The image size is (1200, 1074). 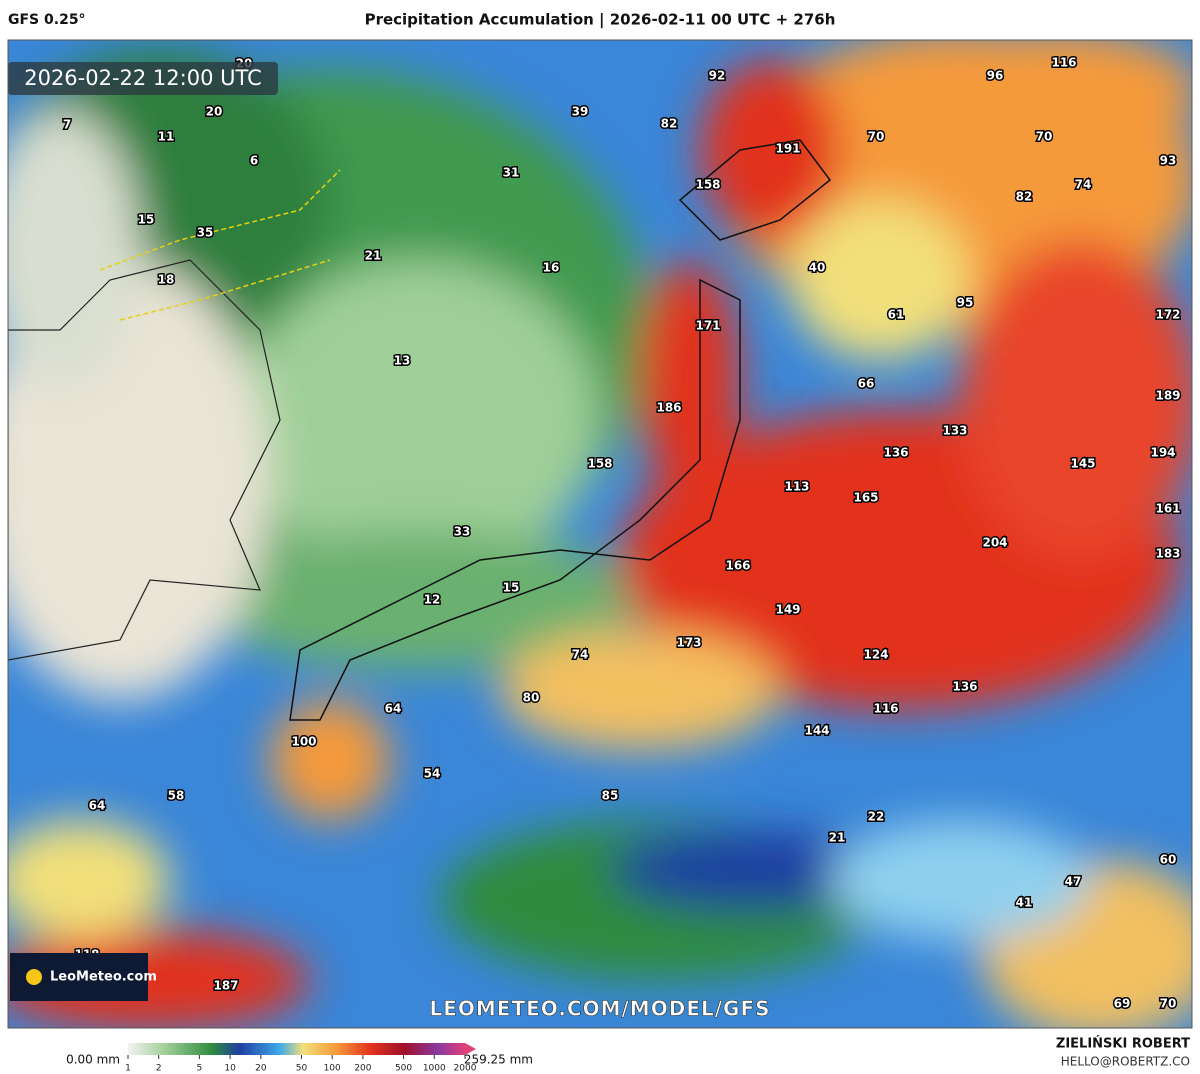 What do you see at coordinates (787, 610) in the screenshot?
I see `precip-label: 149` at bounding box center [787, 610].